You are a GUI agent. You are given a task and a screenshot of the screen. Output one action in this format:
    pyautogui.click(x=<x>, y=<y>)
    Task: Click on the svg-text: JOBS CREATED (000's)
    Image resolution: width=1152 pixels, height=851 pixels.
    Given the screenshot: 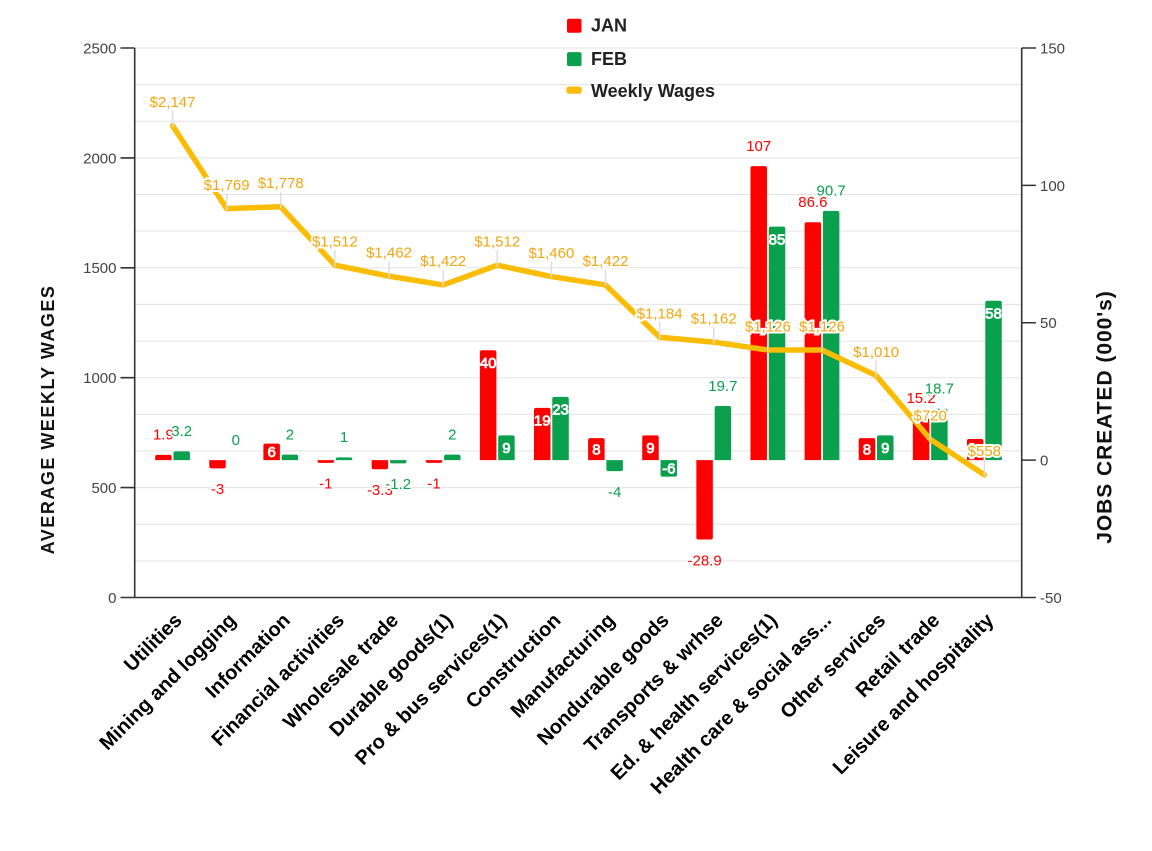 What is the action you would take?
    pyautogui.click(x=1105, y=417)
    